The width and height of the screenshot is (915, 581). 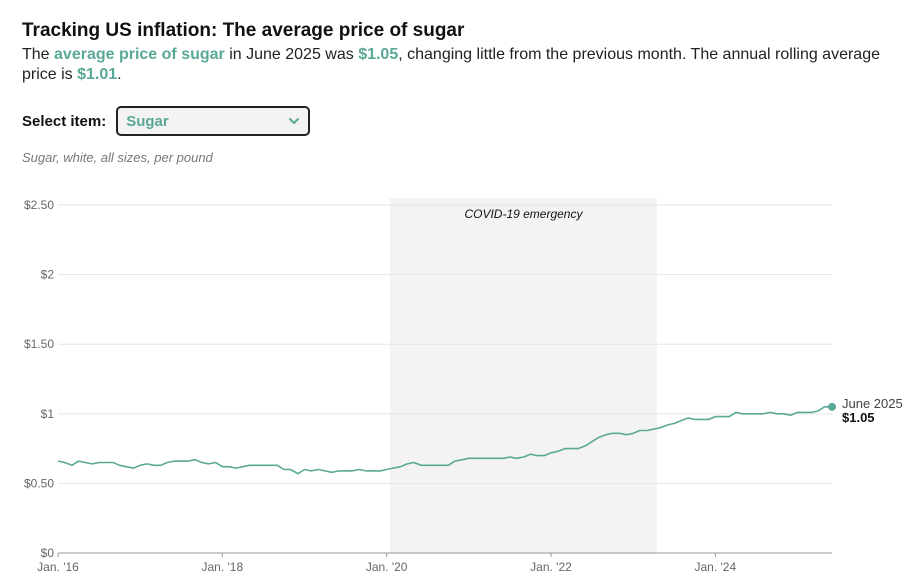 I want to click on desc-prefix: The, so click(x=38, y=54).